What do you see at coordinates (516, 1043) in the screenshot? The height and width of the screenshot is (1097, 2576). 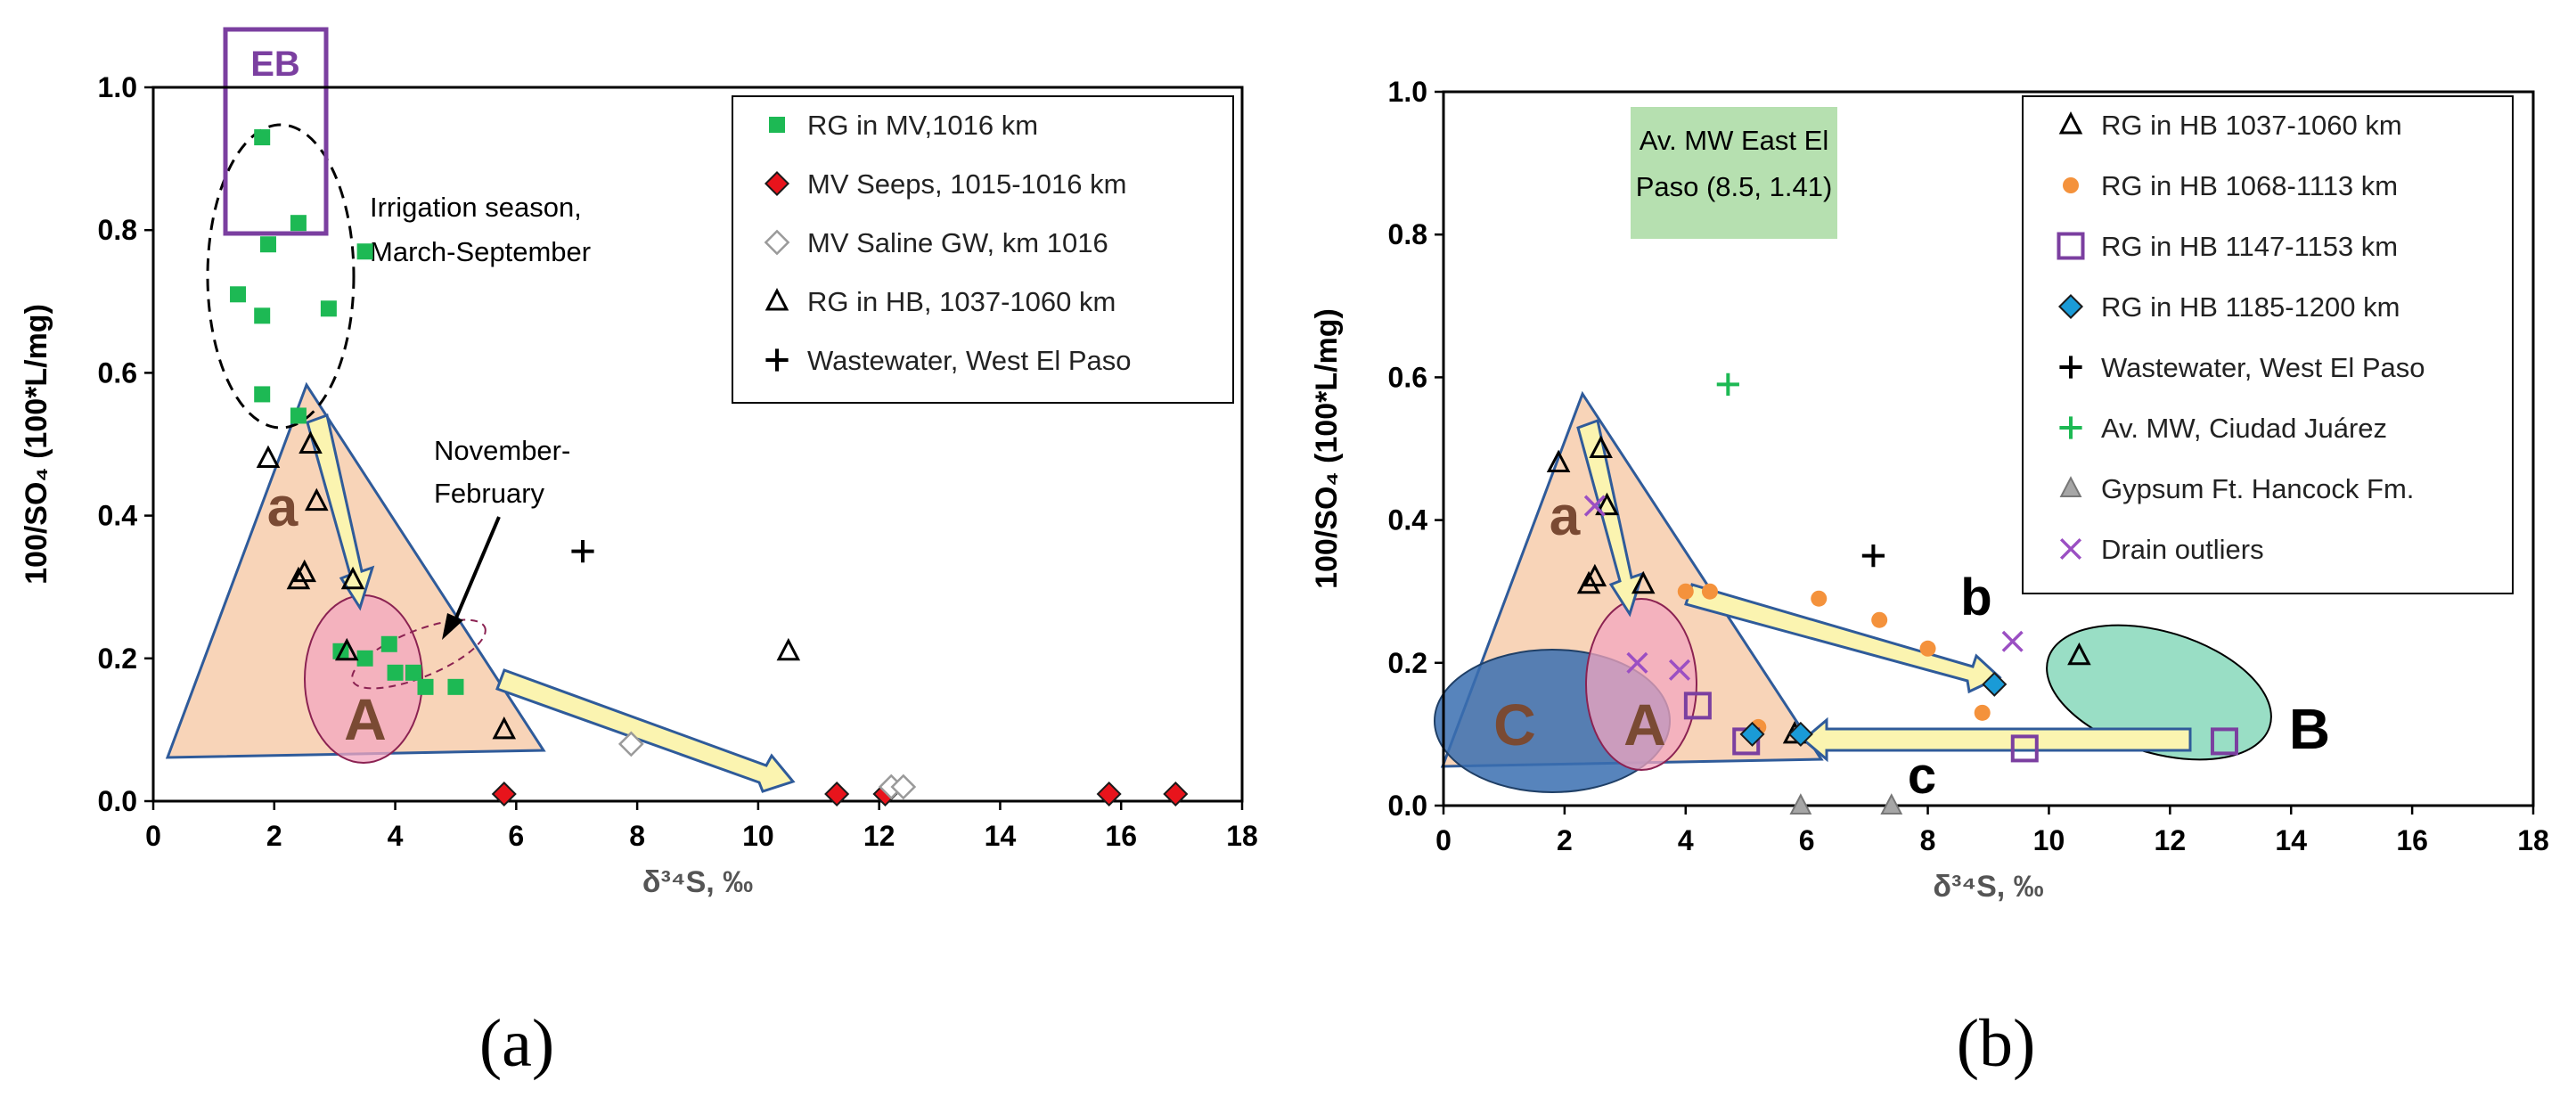 I see `panel-label-a: (a)` at bounding box center [516, 1043].